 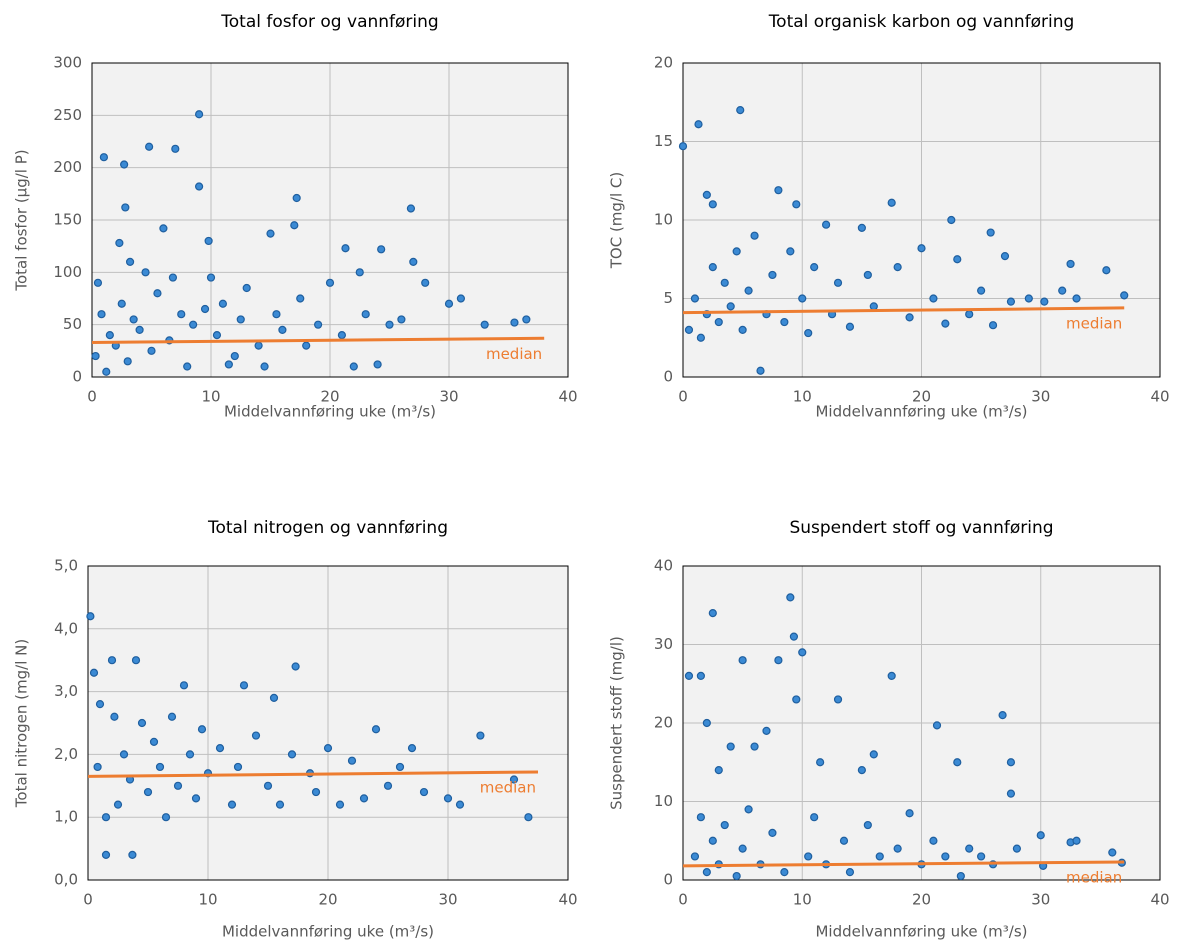 What do you see at coordinates (66, 880) in the screenshot?
I see `y-tick-label: 0,0` at bounding box center [66, 880].